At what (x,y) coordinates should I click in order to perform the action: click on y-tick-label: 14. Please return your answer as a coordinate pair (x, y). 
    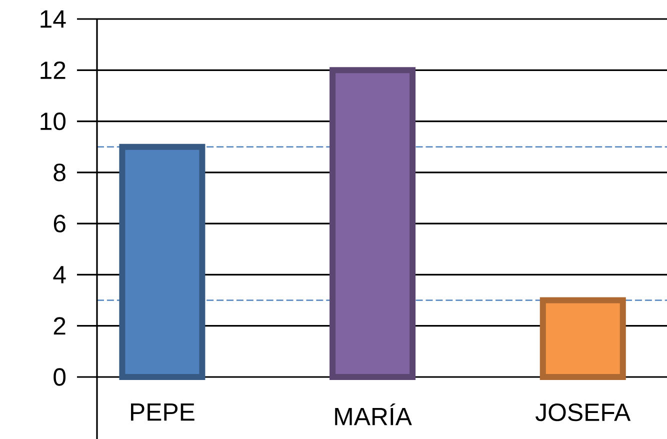
    Looking at the image, I should click on (53, 19).